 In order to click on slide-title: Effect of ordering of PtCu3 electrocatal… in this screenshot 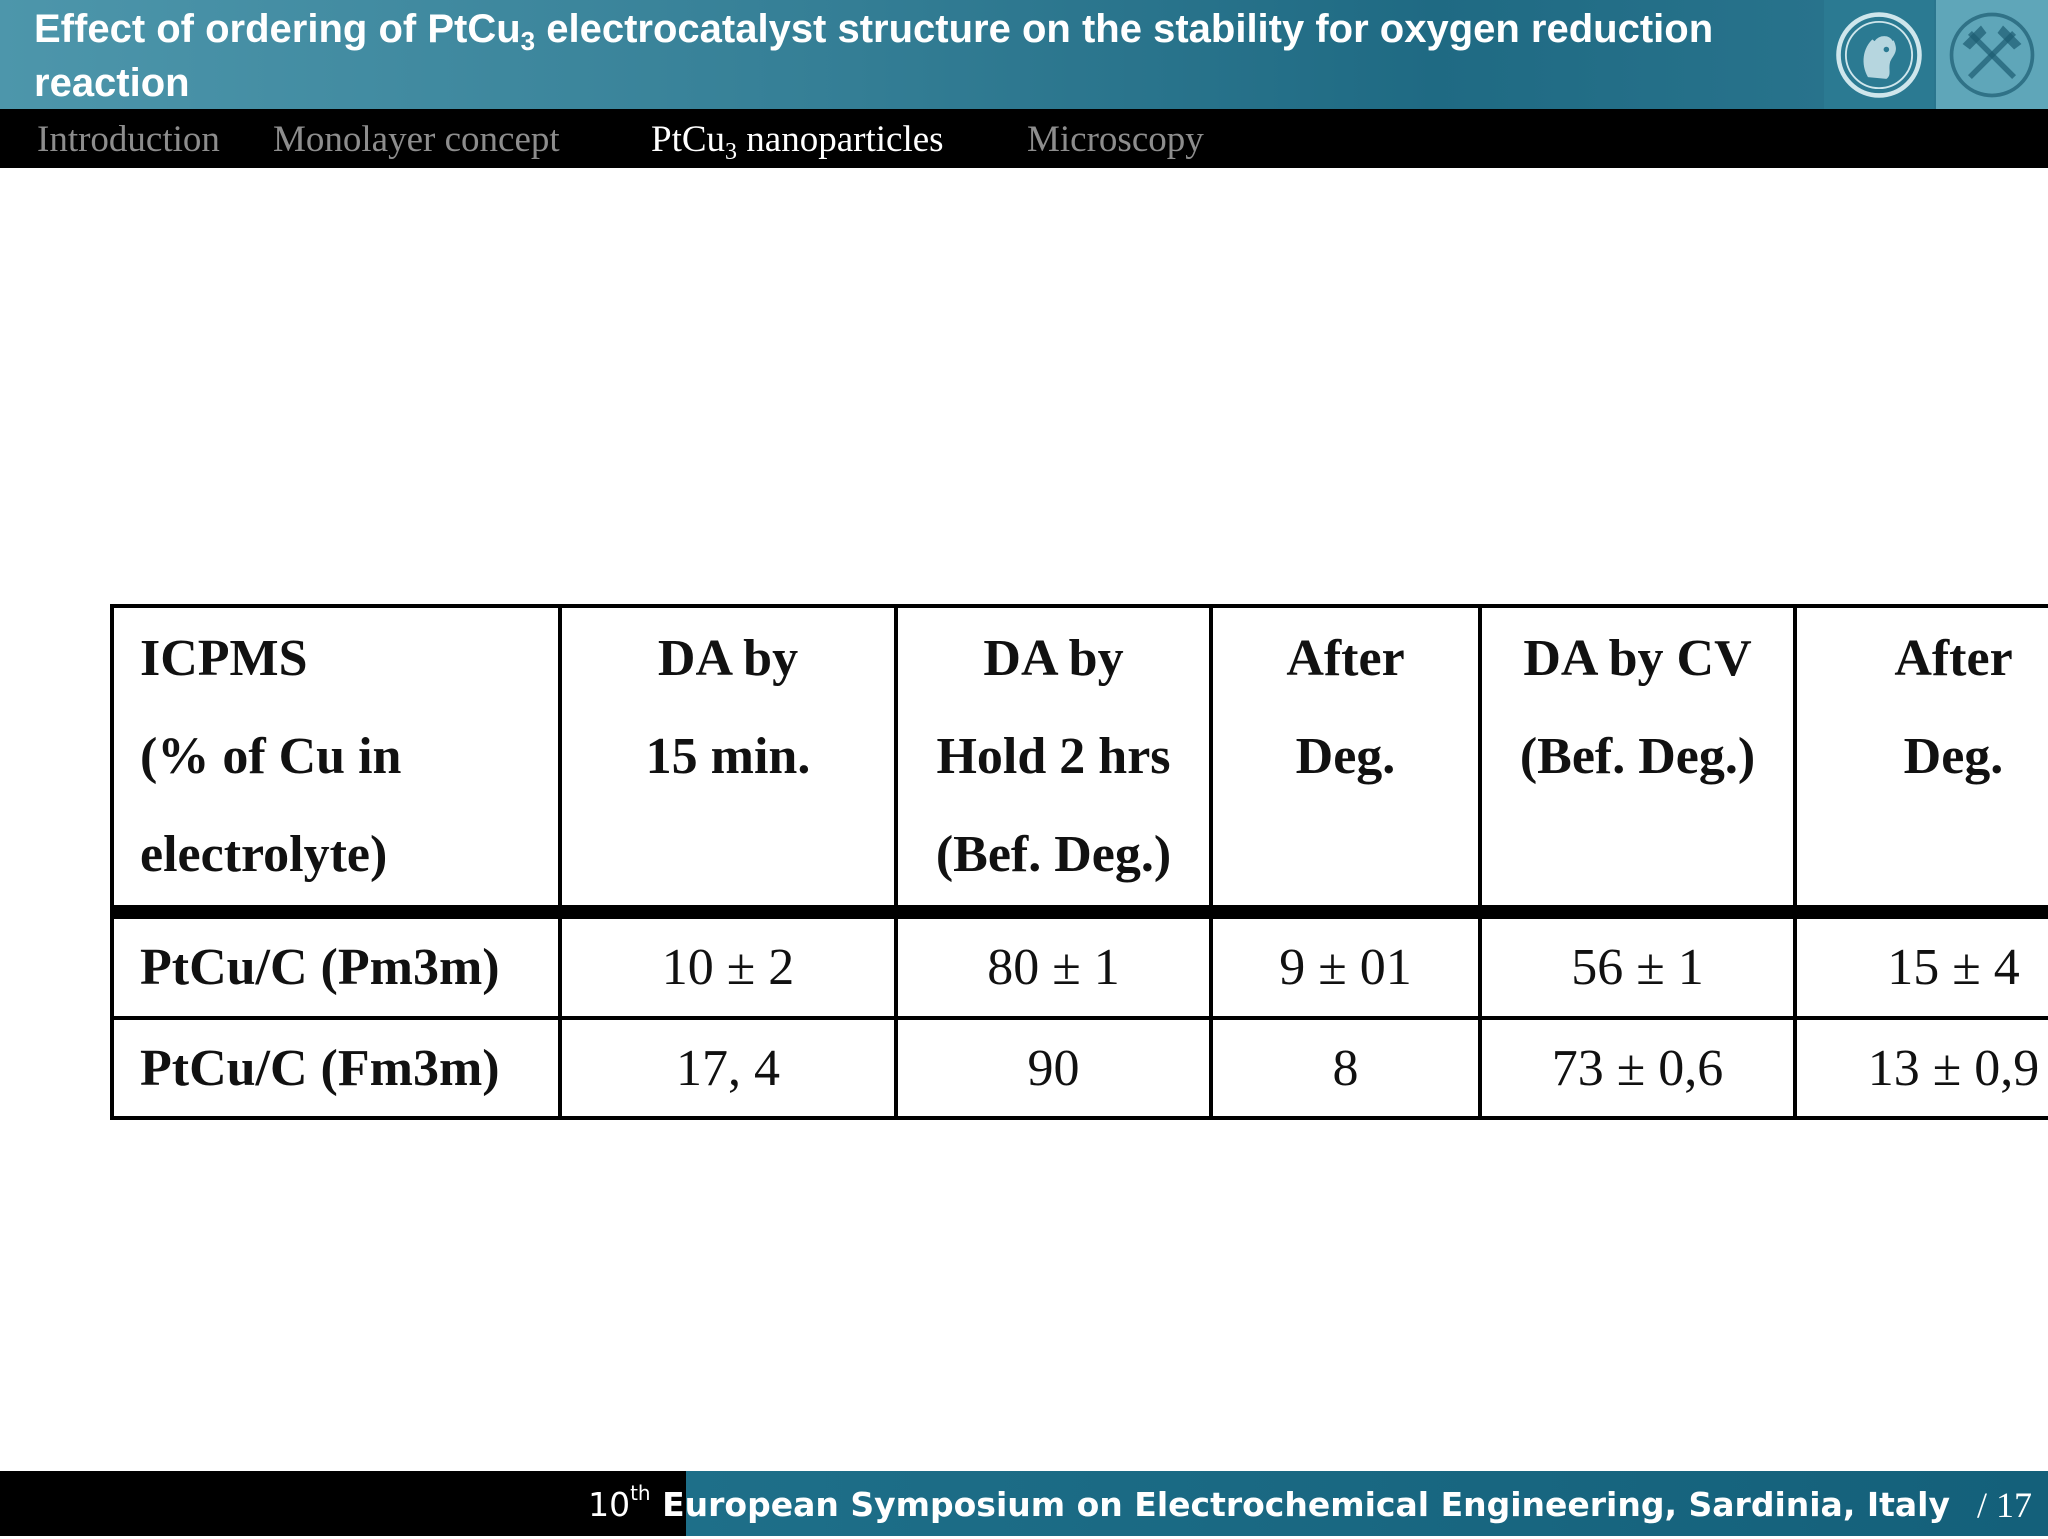, I will do `click(874, 56)`.